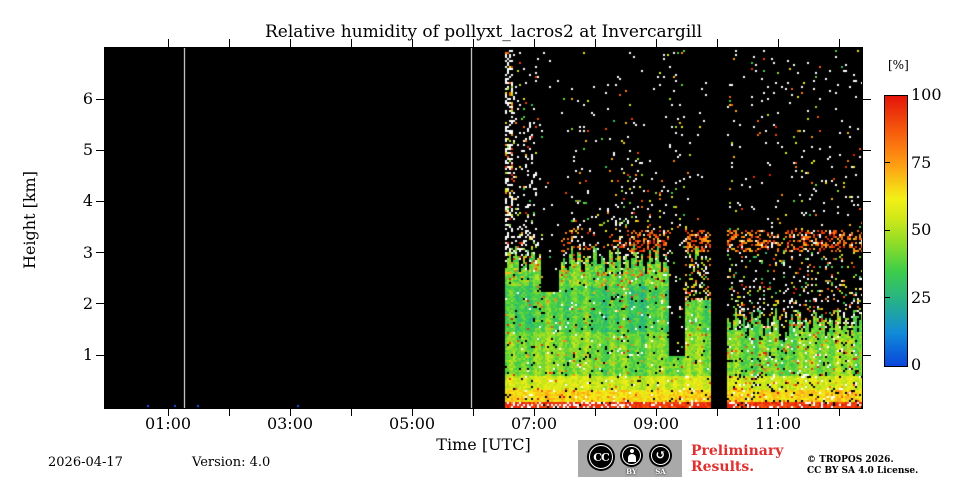 The width and height of the screenshot is (960, 480). I want to click on share-alike-arrow-icon: ↺, so click(660, 455).